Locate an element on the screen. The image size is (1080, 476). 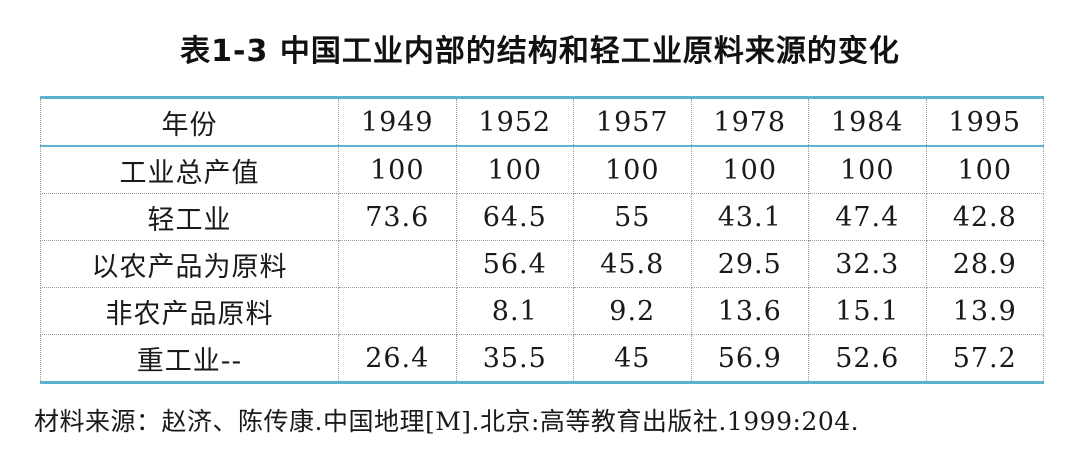
table-cell: 29.5 is located at coordinates (749, 264).